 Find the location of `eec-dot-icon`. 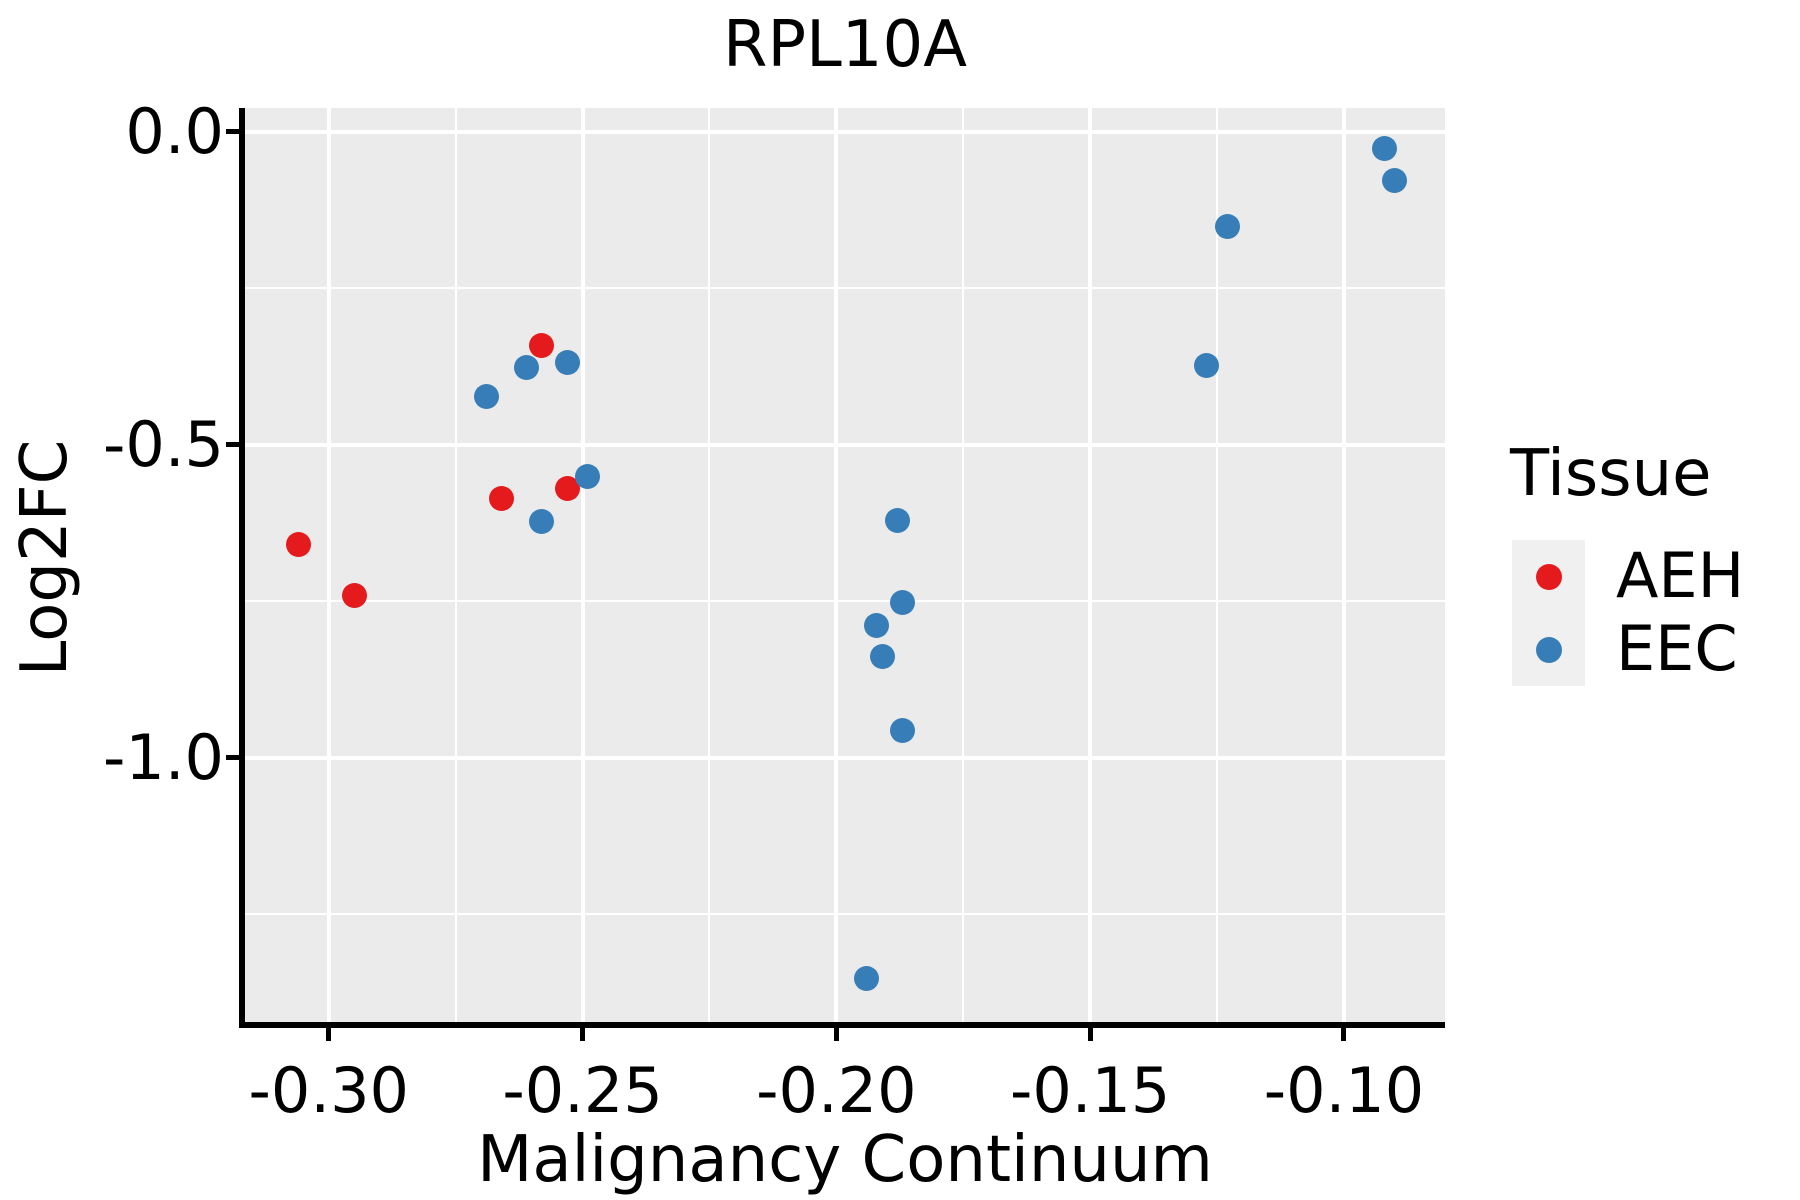

eec-dot-icon is located at coordinates (1548, 649).